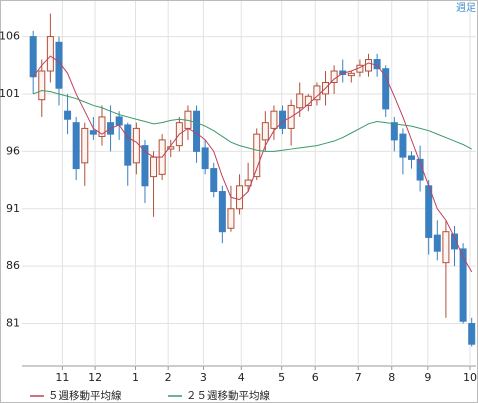 Image resolution: width=478 pixels, height=403 pixels. What do you see at coordinates (13, 265) in the screenshot?
I see `y-tick-label: 86` at bounding box center [13, 265].